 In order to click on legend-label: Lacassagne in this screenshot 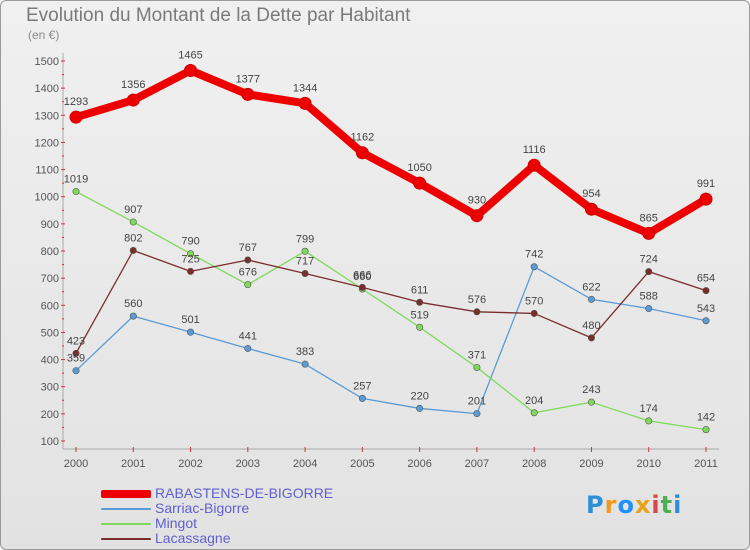, I will do `click(193, 538)`.